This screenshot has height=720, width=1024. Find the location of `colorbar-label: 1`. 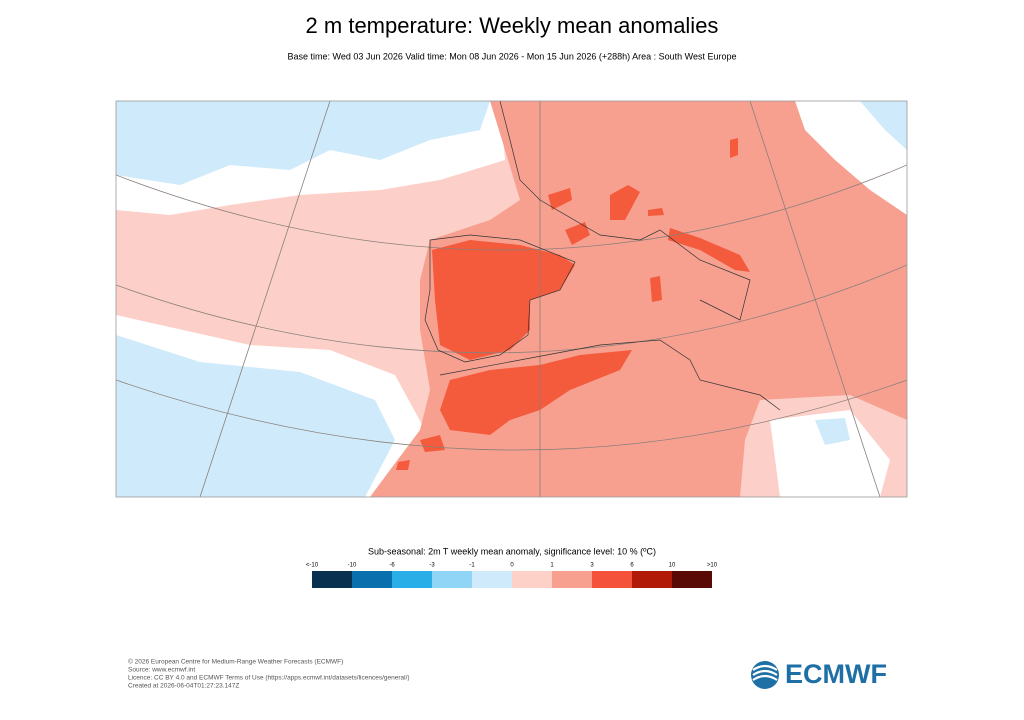

colorbar-label: 1 is located at coordinates (552, 566).